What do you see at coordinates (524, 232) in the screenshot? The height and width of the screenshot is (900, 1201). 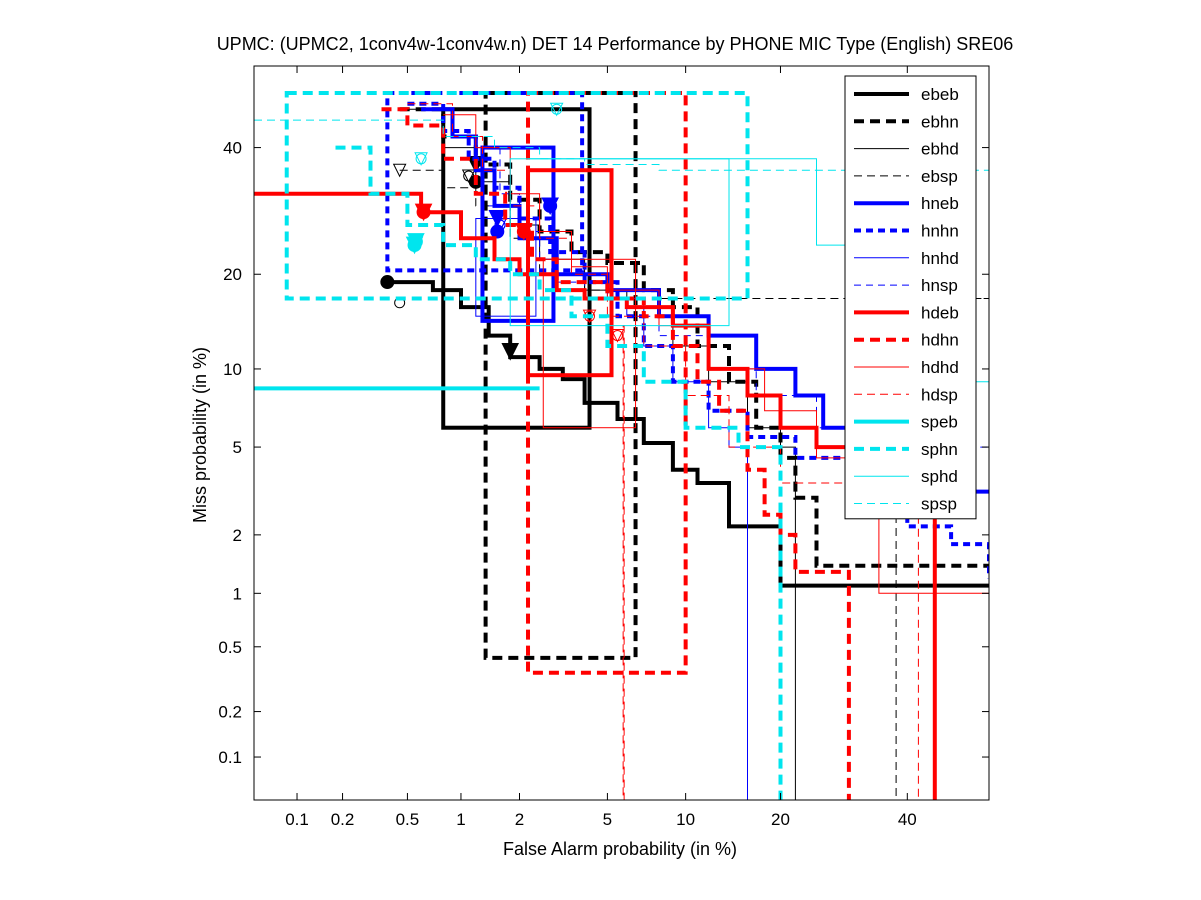 I see `actual-dcf-marker-hdhn` at bounding box center [524, 232].